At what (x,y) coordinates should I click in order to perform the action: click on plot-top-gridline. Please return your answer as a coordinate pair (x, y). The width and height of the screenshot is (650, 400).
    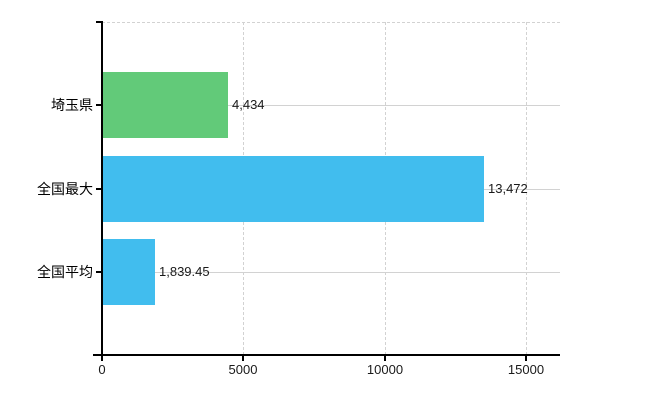
    Looking at the image, I should click on (331, 22).